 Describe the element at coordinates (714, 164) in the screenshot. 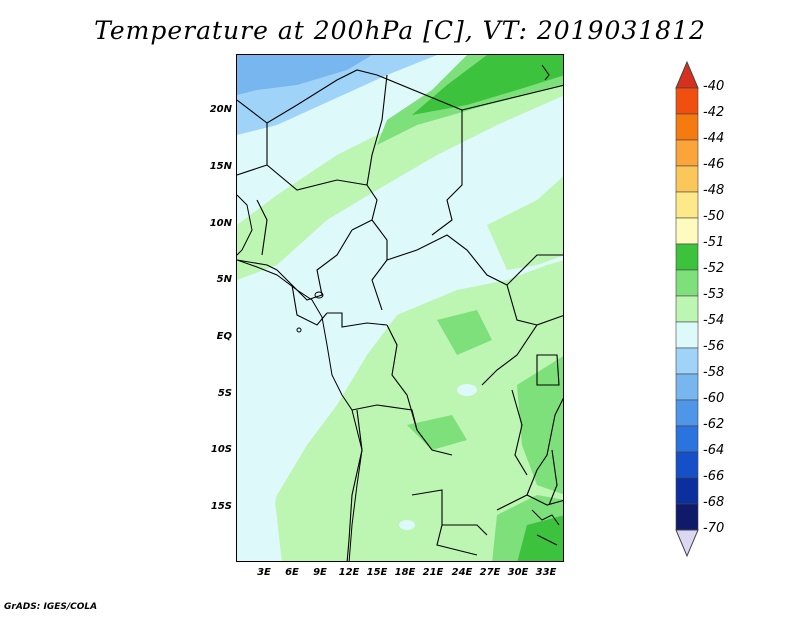

I see `colorbar-label: -46` at that location.